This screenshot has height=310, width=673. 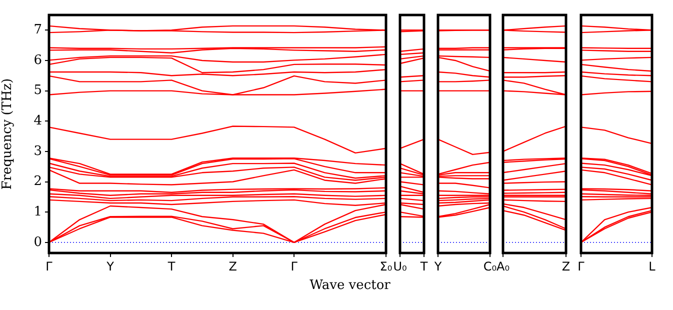 What do you see at coordinates (400, 266) in the screenshot?
I see `x-tick-label: U₀` at bounding box center [400, 266].